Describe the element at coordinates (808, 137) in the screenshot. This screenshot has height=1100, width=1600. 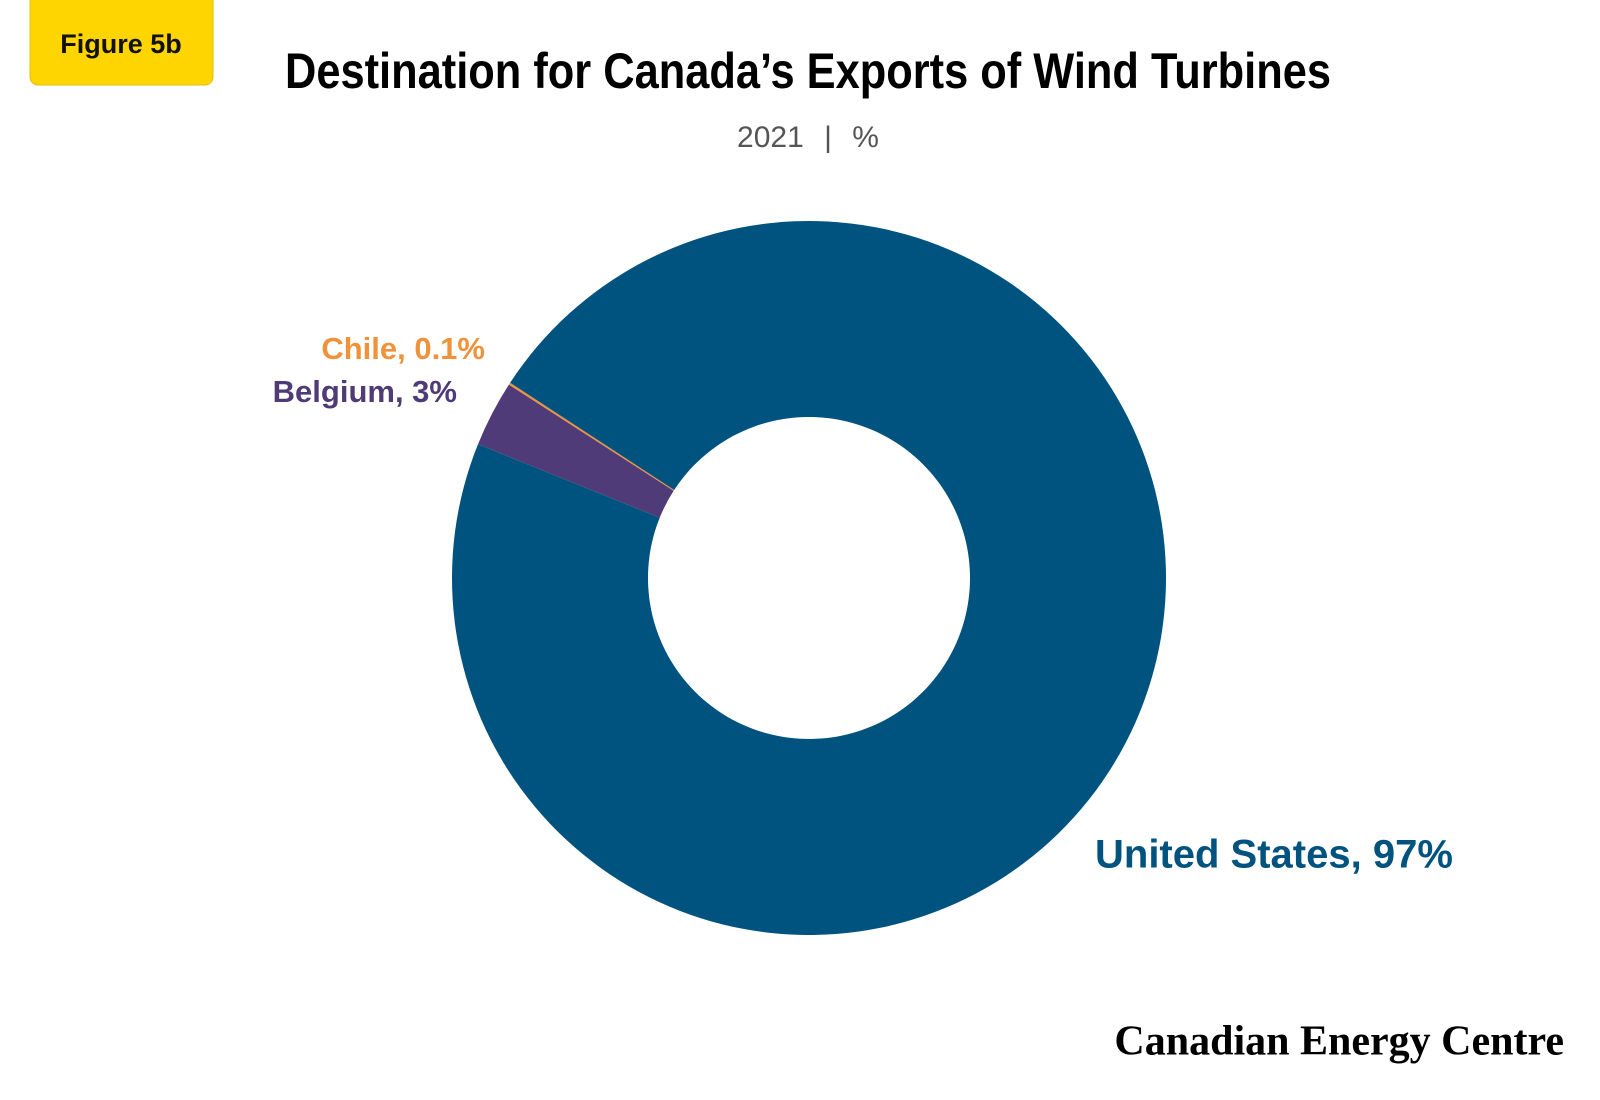
I see `chart-subtitle: 2021 | %` at that location.